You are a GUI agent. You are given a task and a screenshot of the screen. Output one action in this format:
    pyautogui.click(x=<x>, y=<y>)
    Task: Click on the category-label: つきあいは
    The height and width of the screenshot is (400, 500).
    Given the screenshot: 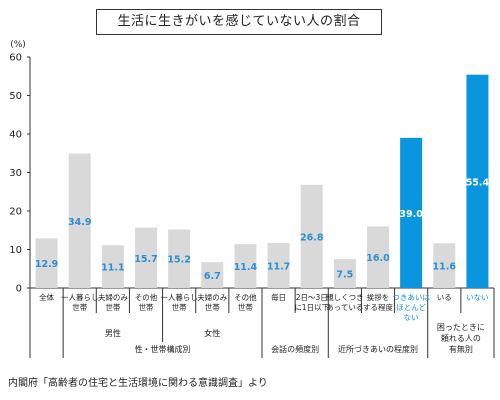 What is the action you would take?
    pyautogui.click(x=411, y=297)
    